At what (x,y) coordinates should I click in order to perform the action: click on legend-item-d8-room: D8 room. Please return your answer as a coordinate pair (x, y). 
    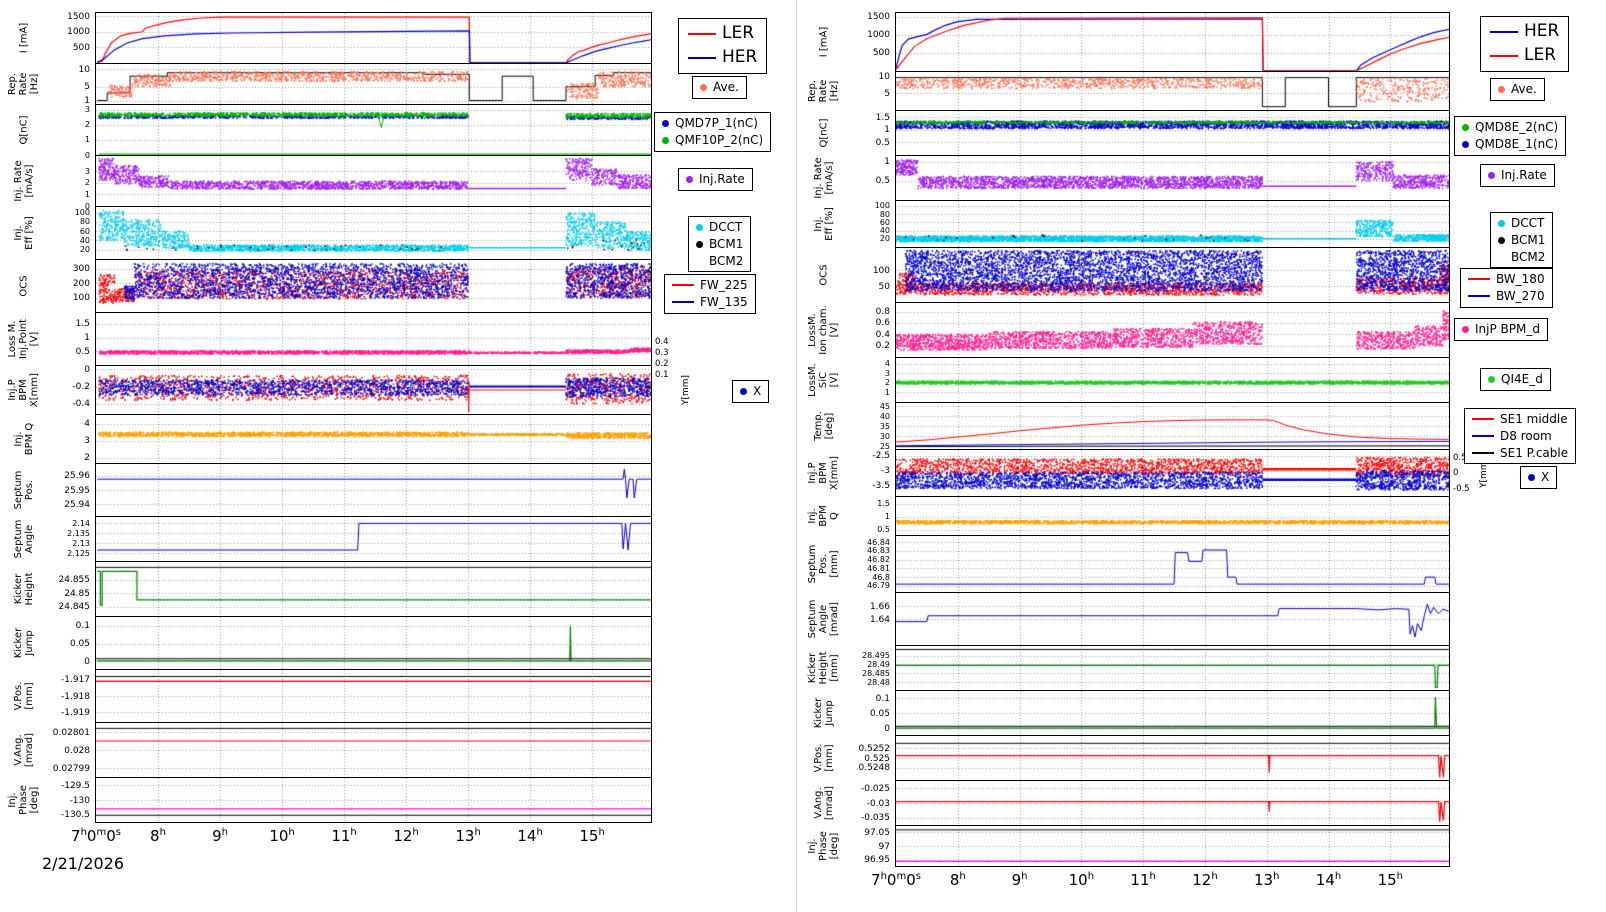
    Looking at the image, I should click on (1520, 436).